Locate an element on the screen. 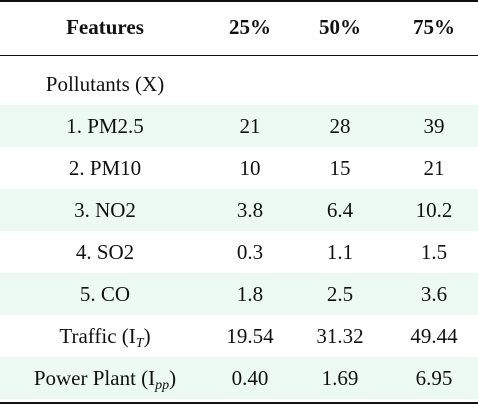 This screenshot has height=407, width=478. row-value-50: 28 is located at coordinates (340, 126).